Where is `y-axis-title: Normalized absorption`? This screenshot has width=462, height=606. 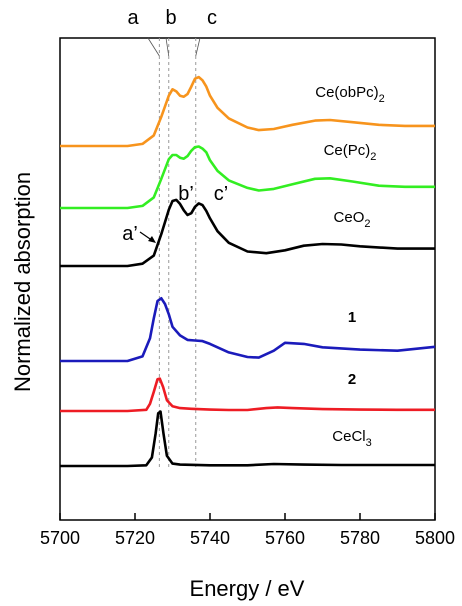
y-axis-title: Normalized absorption is located at coordinates (22, 282).